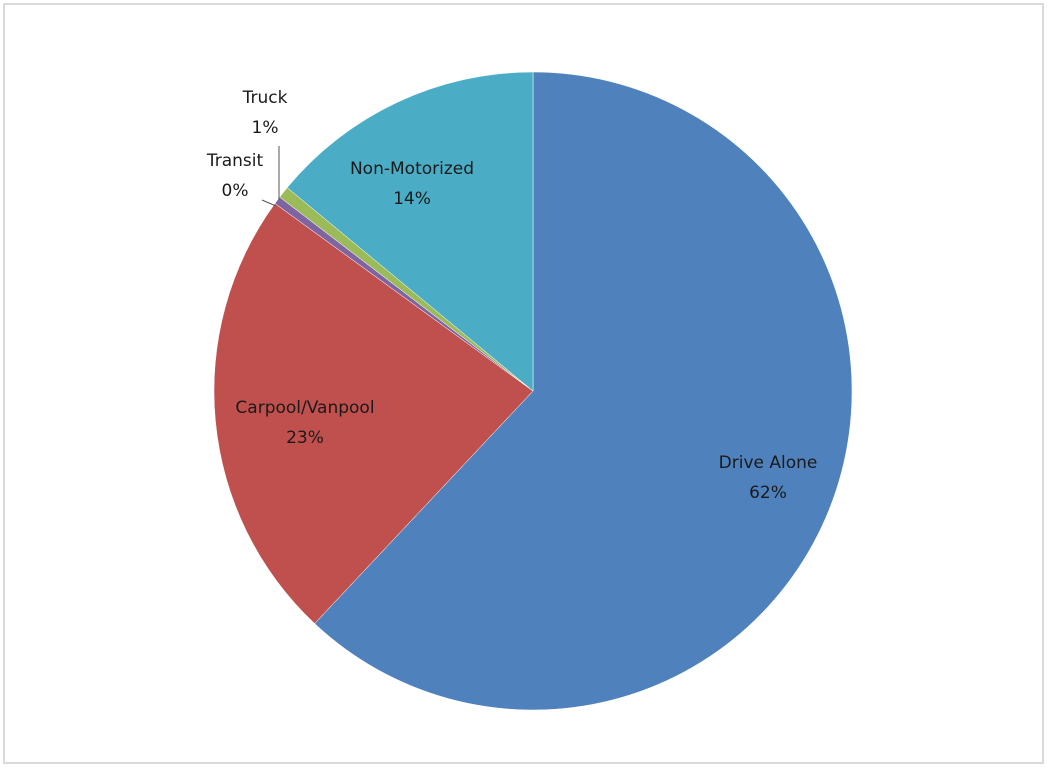 The height and width of the screenshot is (767, 1047). Describe the element at coordinates (269, 203) in the screenshot. I see `leader-line` at that location.